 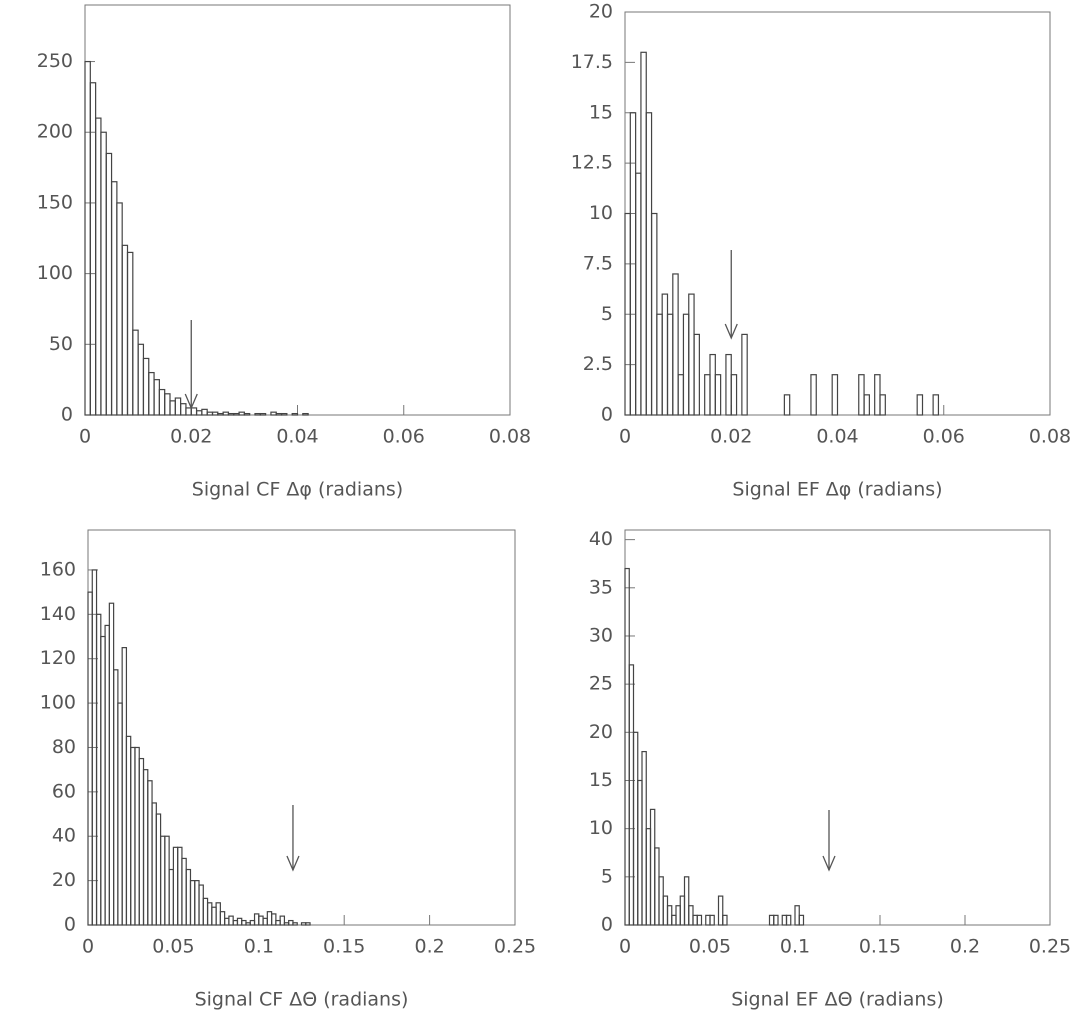 What do you see at coordinates (58, 614) in the screenshot?
I see `y-tick-label: 140` at bounding box center [58, 614].